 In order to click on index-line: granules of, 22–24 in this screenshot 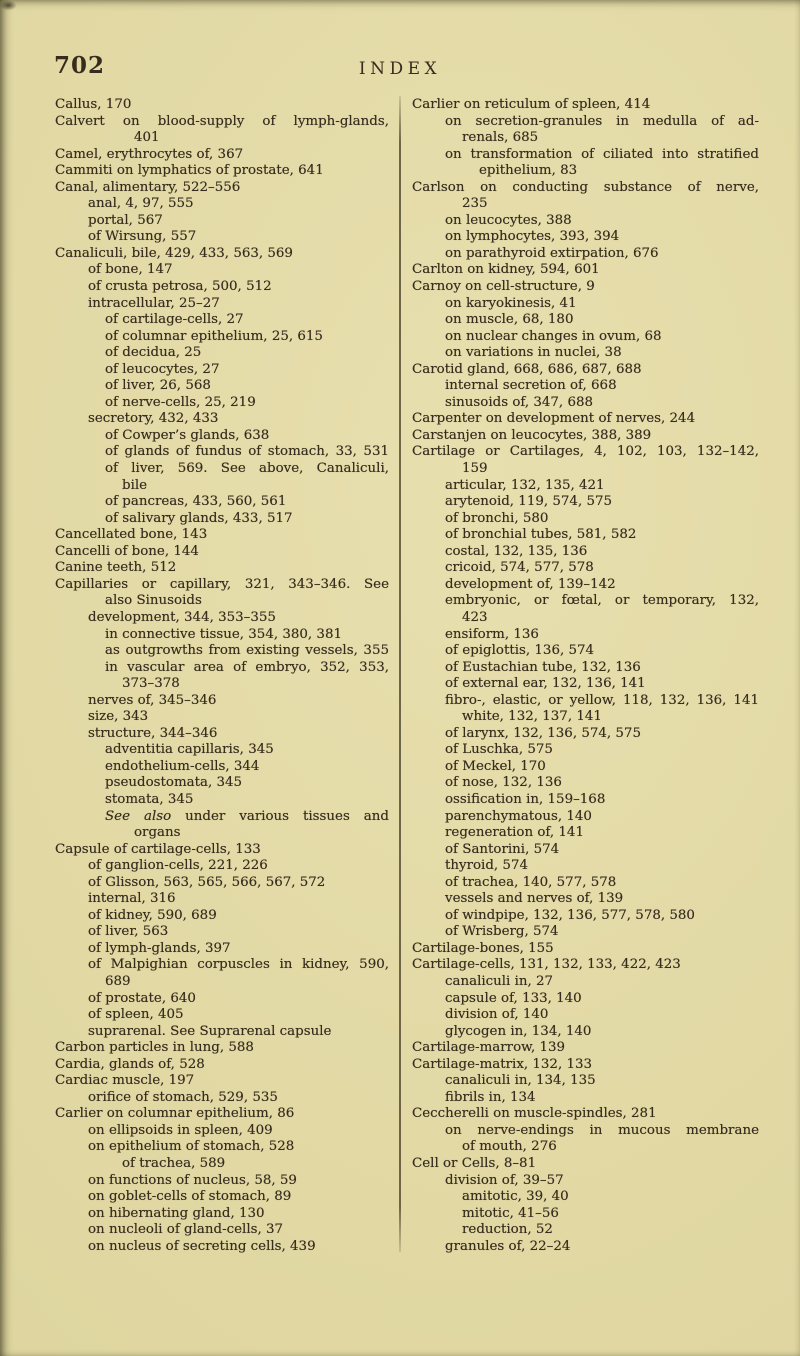, I will do `click(508, 1246)`.